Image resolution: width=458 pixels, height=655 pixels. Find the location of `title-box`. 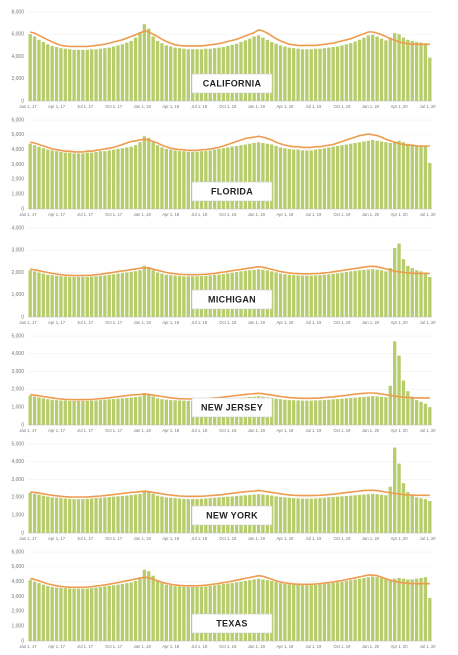

title-box is located at coordinates (232, 83).